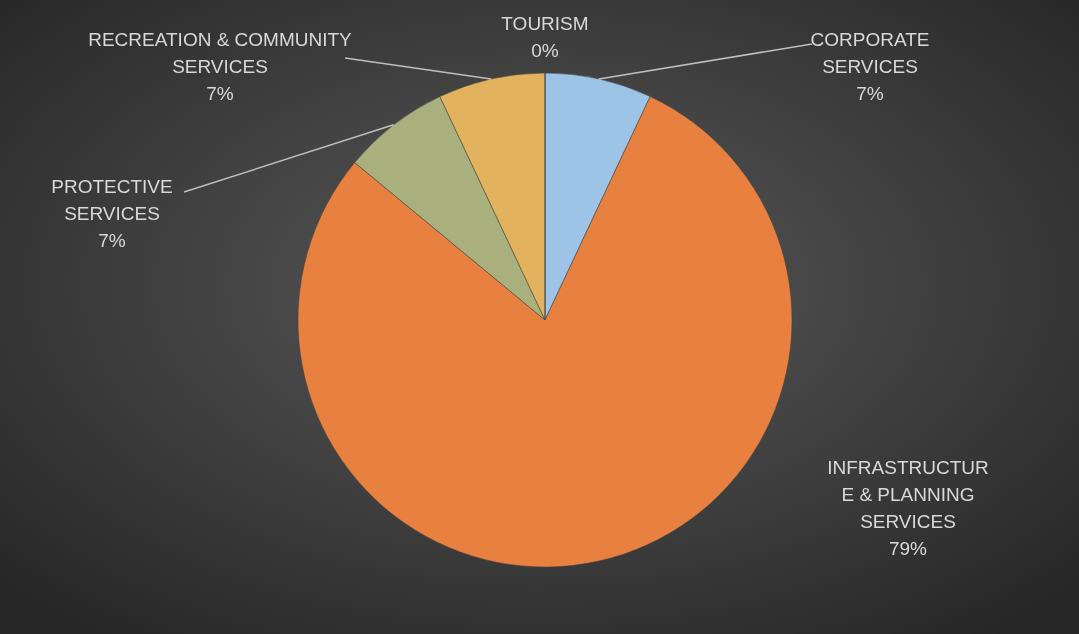 The height and width of the screenshot is (634, 1079). I want to click on slice-label: RECREATION & COMMUNITY SERVICES, so click(220, 53).